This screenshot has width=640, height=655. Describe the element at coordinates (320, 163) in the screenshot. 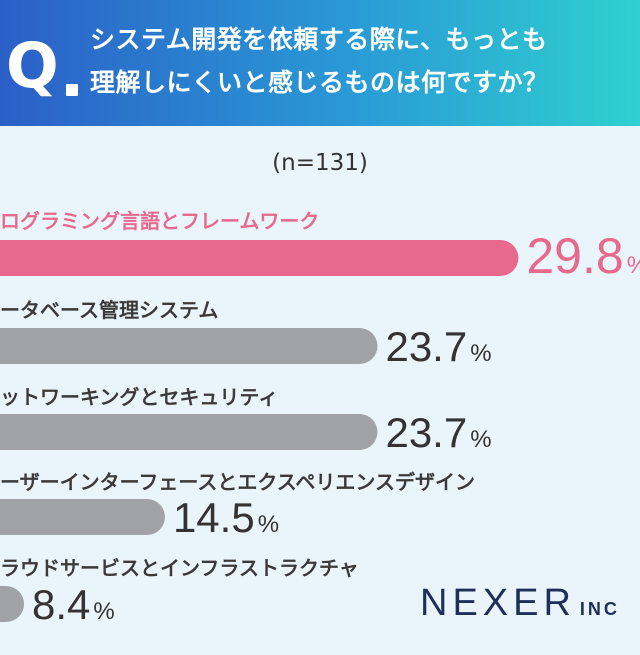

I see `sample-size: (n=131)` at that location.